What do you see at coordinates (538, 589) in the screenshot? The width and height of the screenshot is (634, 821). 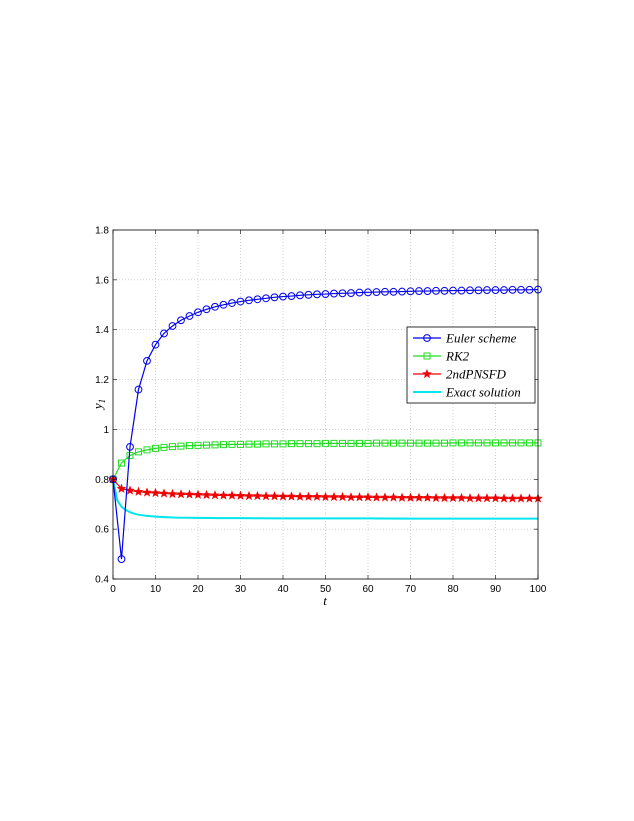 I see `x-tick-label: 100` at bounding box center [538, 589].